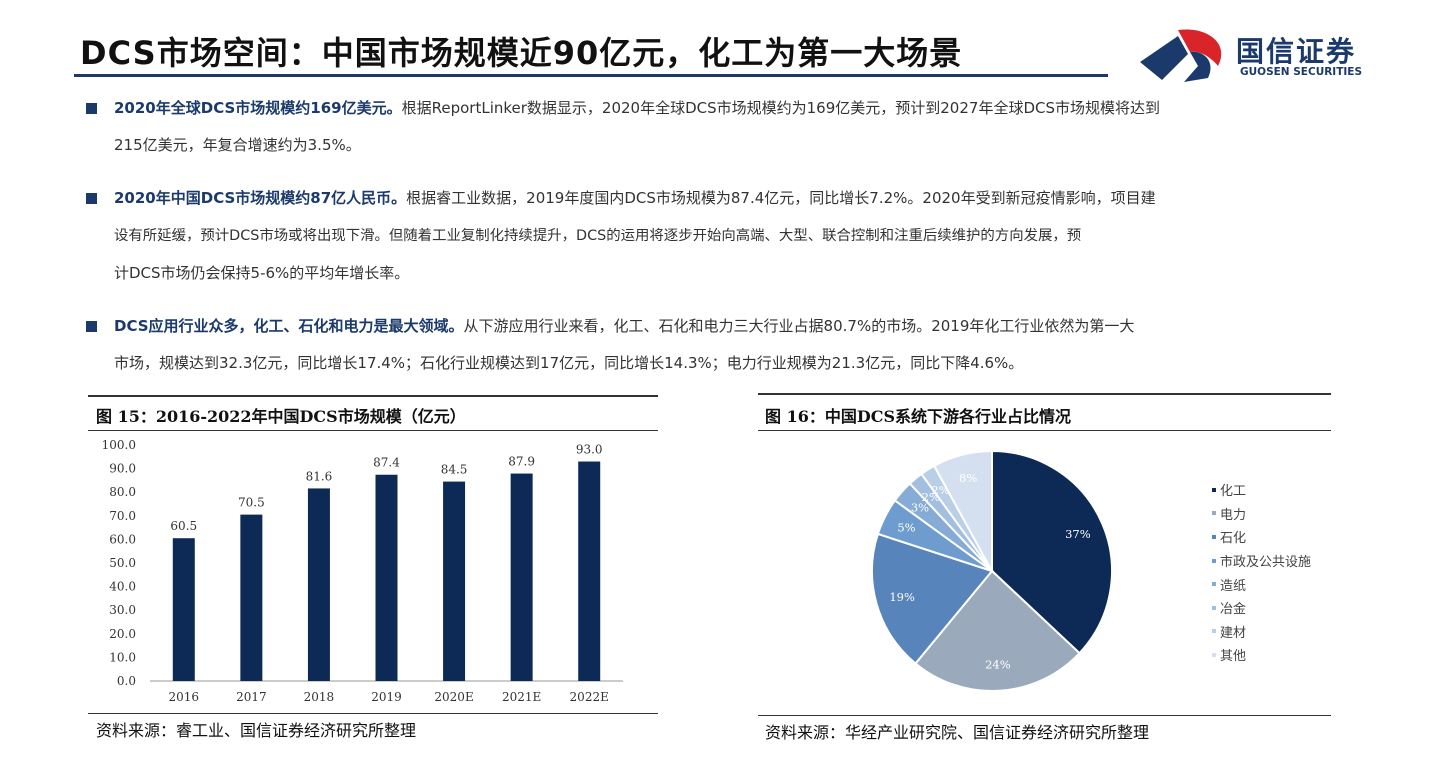 The width and height of the screenshot is (1429, 778). What do you see at coordinates (251, 503) in the screenshot?
I see `bar-value-label: 70.5` at bounding box center [251, 503].